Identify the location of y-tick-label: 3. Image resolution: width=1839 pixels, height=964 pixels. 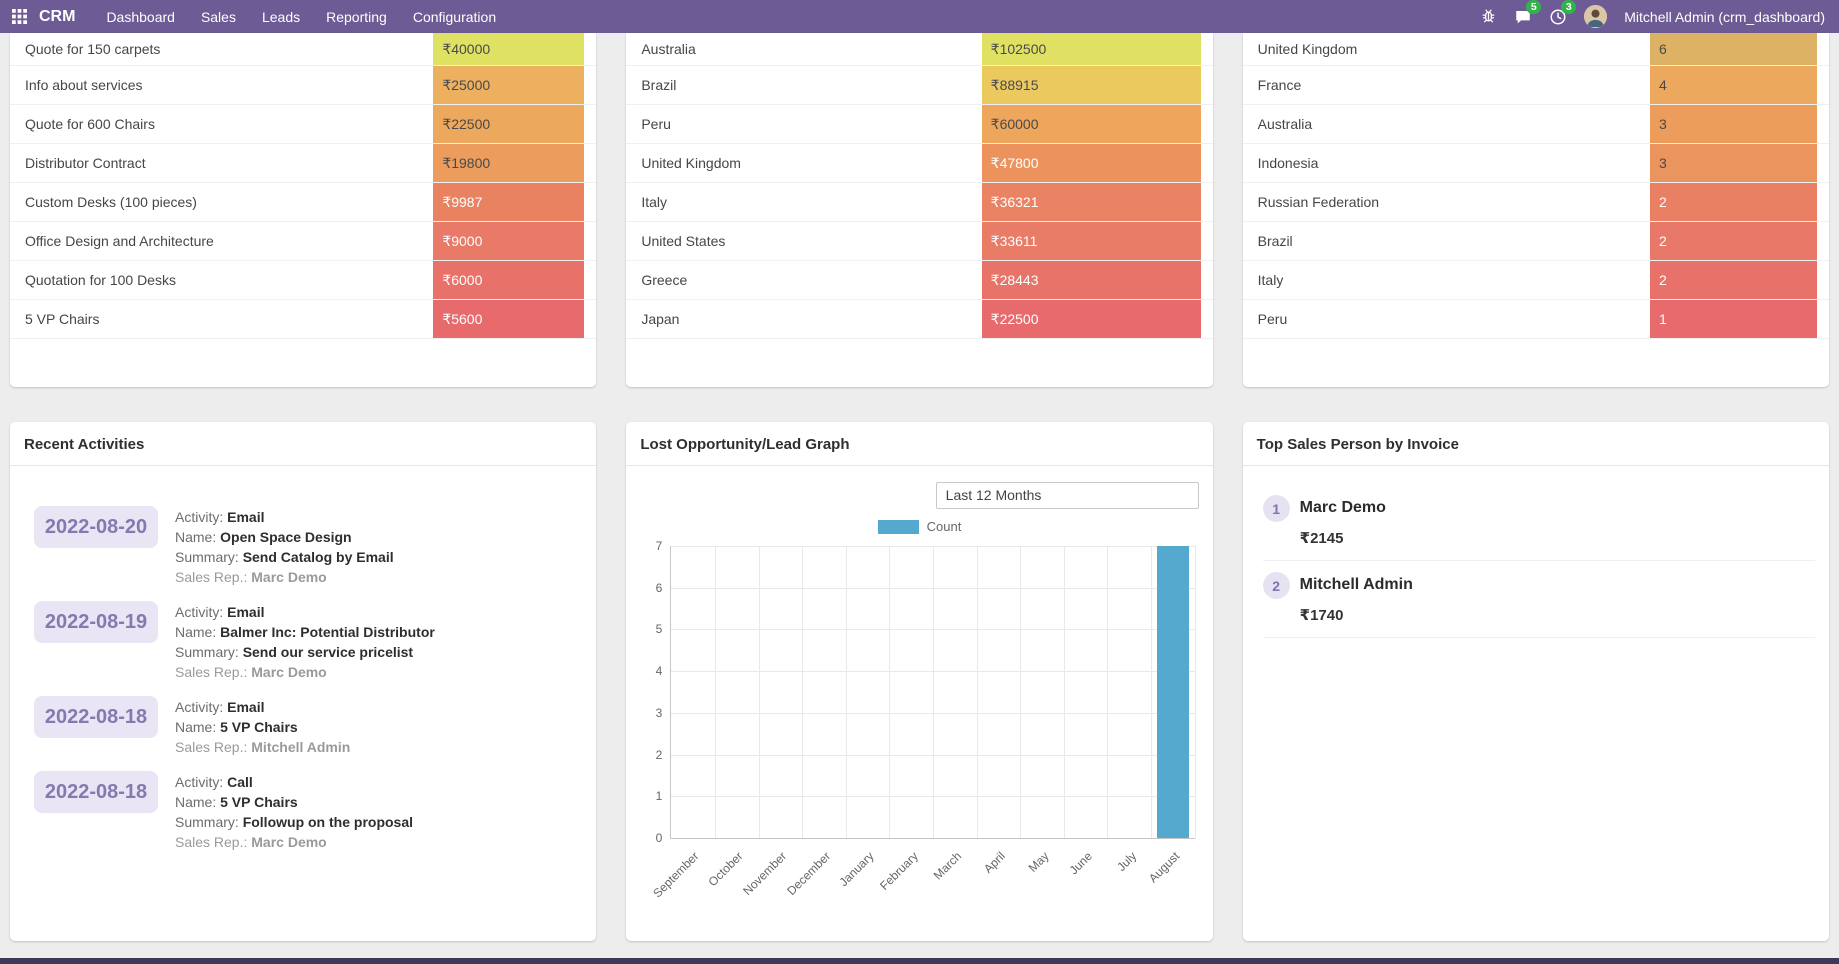
(659, 712).